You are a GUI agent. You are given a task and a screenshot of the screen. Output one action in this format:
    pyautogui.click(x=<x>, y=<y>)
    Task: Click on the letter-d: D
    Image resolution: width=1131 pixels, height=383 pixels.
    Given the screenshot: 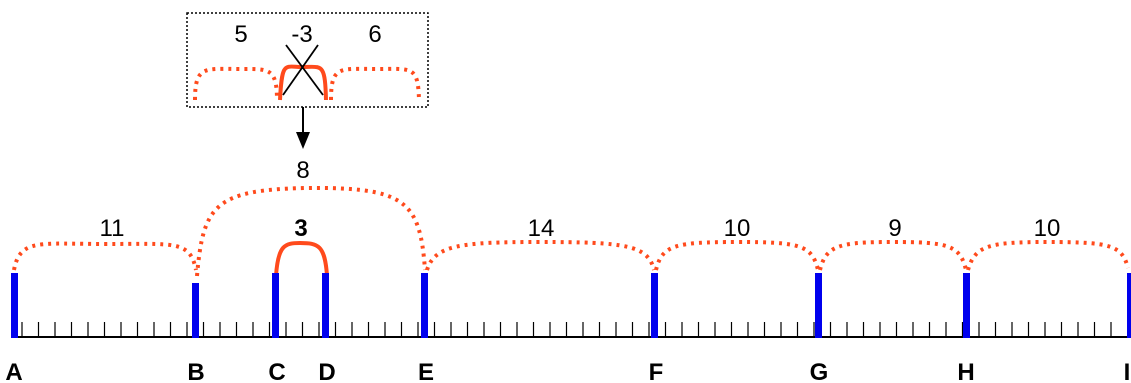 What is the action you would take?
    pyautogui.click(x=326, y=371)
    